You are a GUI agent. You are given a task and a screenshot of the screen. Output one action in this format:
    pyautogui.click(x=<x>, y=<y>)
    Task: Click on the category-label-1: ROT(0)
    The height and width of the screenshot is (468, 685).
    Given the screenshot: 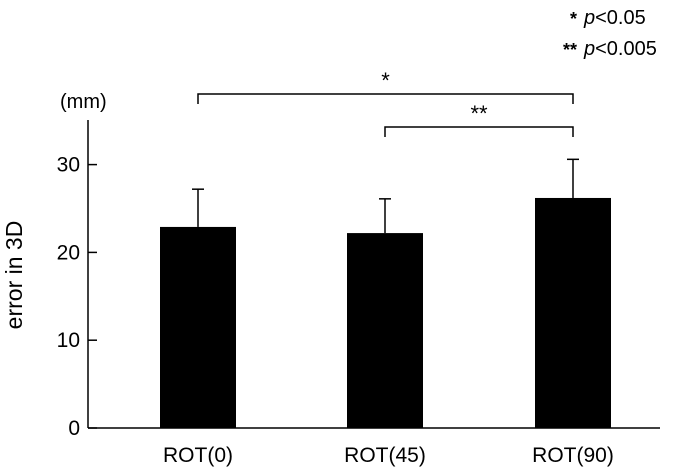 What is the action you would take?
    pyautogui.click(x=198, y=455)
    